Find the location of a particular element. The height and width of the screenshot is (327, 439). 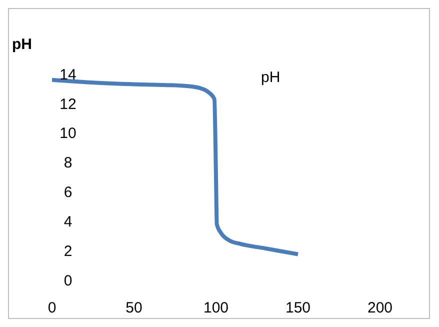

x-tick-label: 200 is located at coordinates (380, 308).